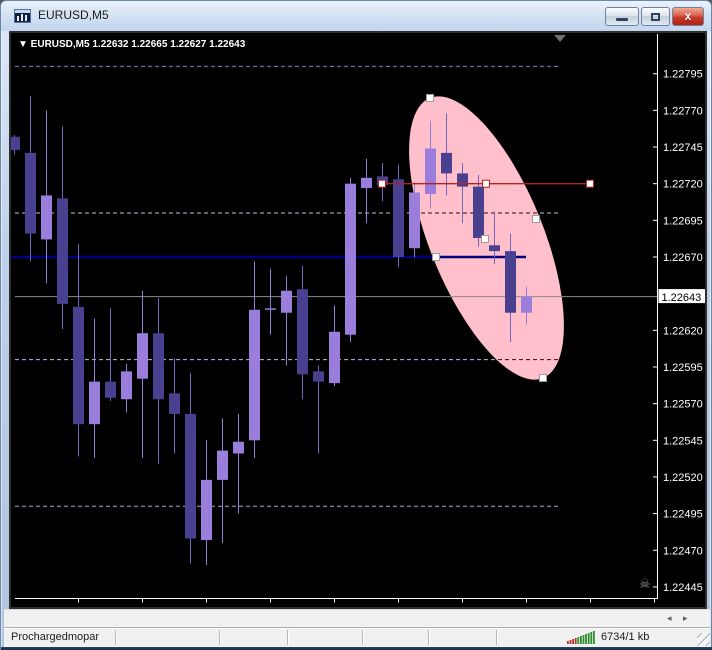  I want to click on window-title: EURUSD,M5, so click(73, 15).